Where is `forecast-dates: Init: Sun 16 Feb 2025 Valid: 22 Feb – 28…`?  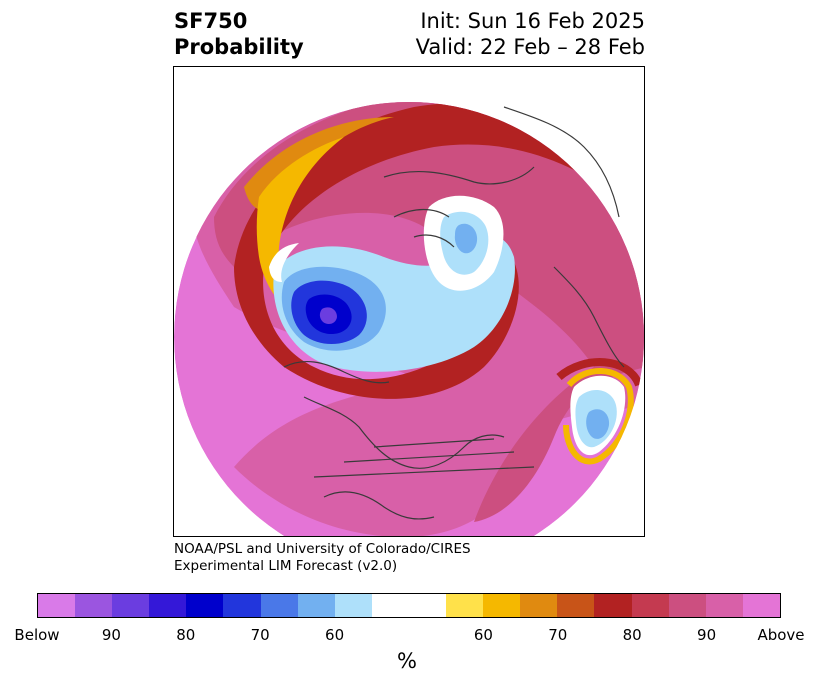 forecast-dates: Init: Sun 16 Feb 2025 Valid: 22 Feb – 28… is located at coordinates (487, 34).